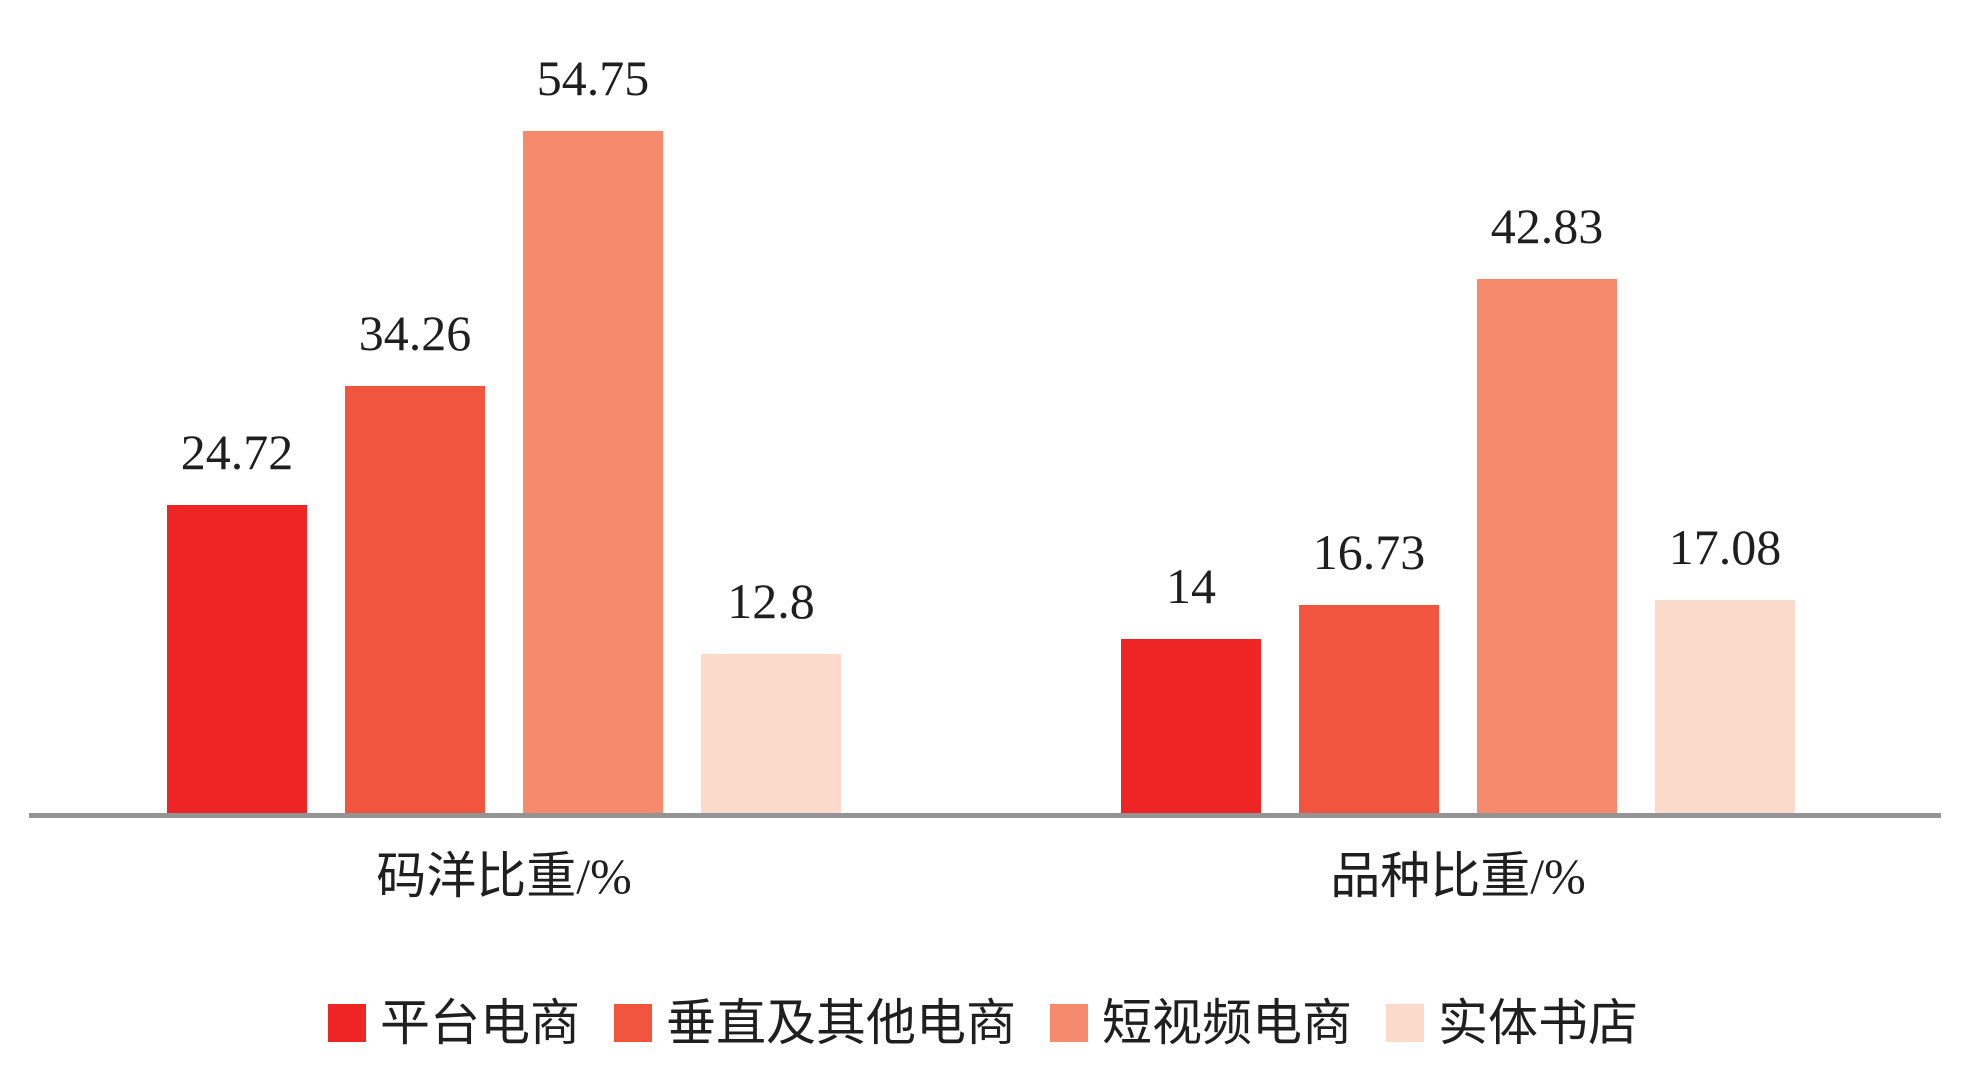  Describe the element at coordinates (1538, 1023) in the screenshot. I see `legend-label: 实体书店` at that location.